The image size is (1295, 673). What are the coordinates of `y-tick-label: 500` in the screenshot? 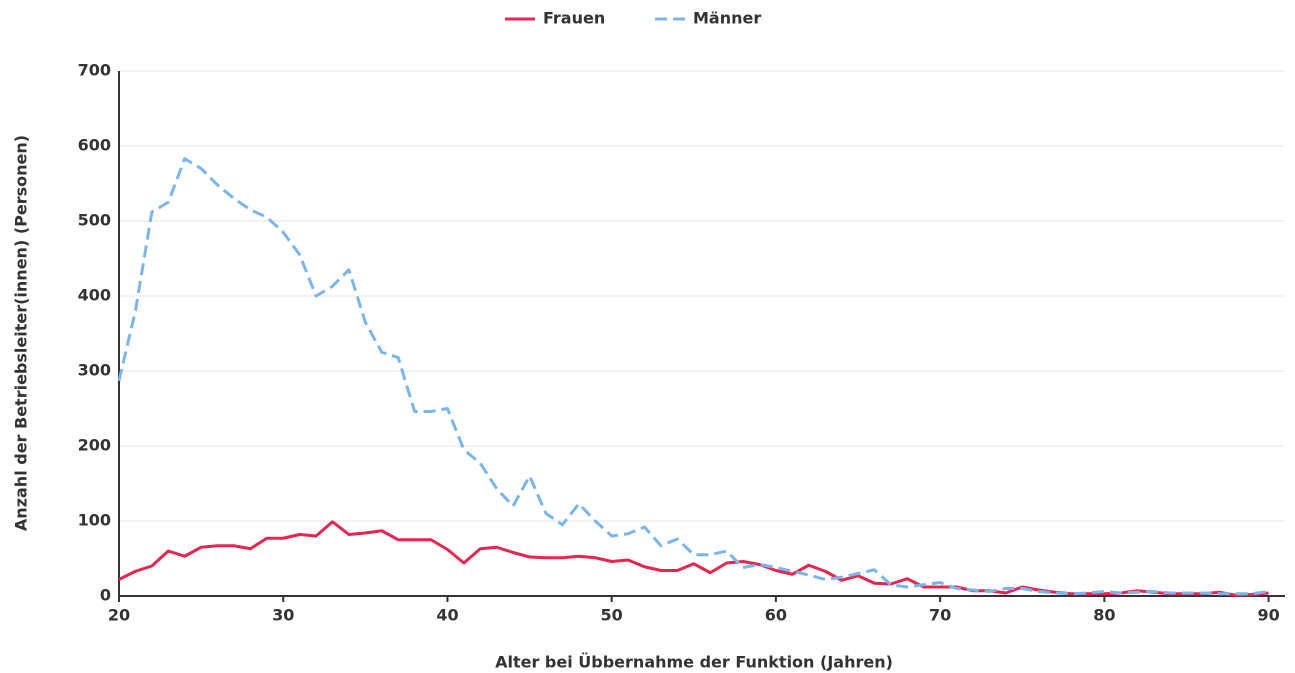 It's located at (94, 220).